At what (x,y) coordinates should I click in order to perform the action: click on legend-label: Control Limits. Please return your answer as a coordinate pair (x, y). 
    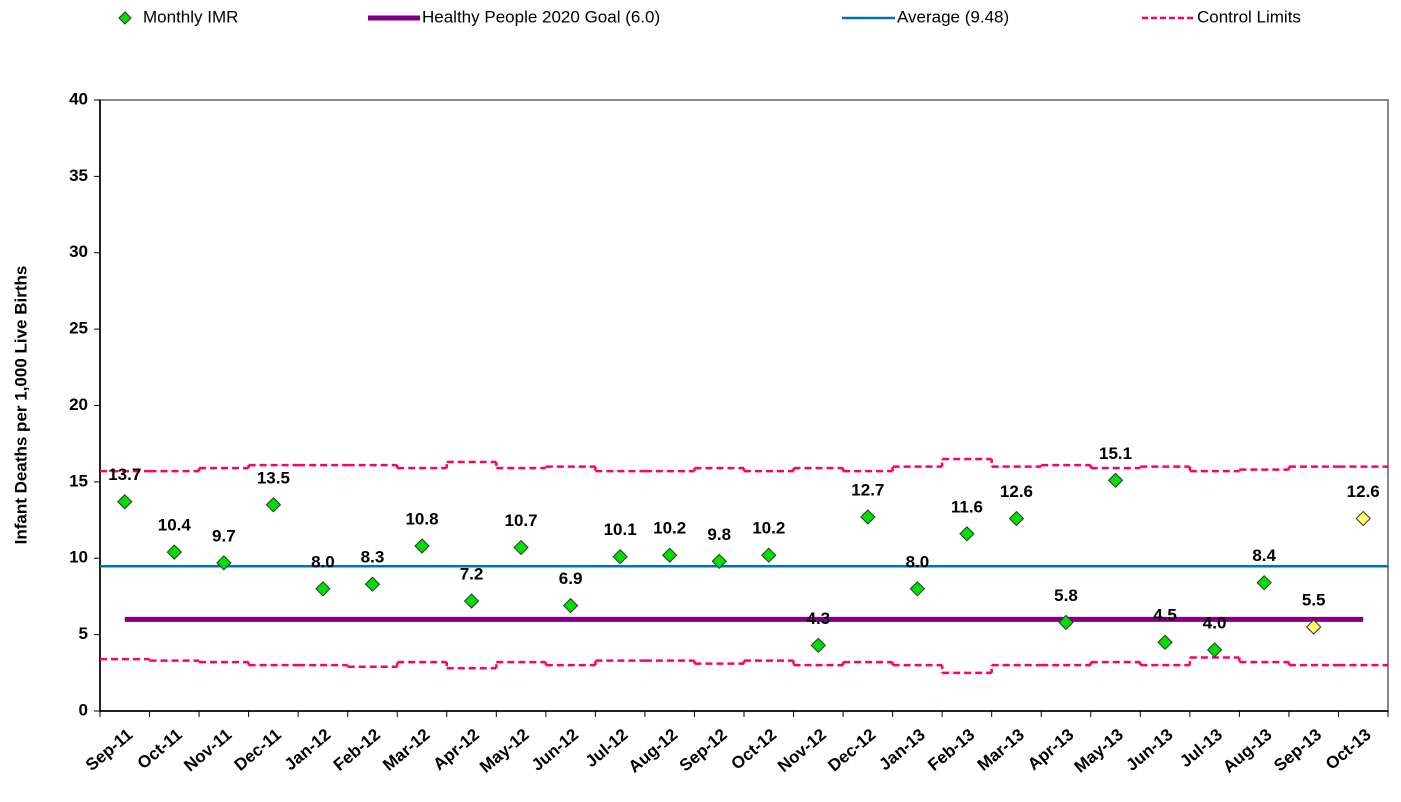
    Looking at the image, I should click on (1249, 16).